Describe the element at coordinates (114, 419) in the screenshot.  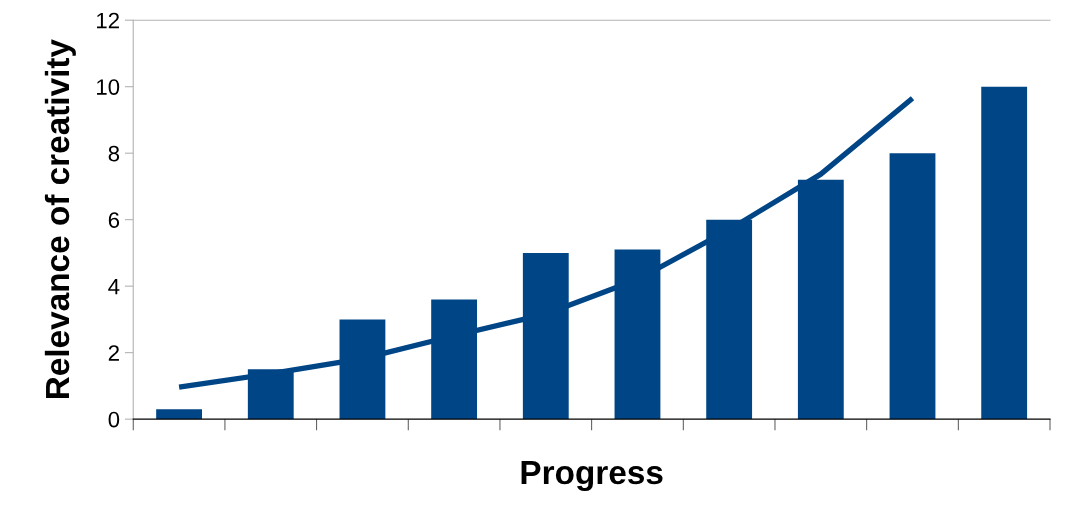
I see `y-tick-label: 0` at that location.